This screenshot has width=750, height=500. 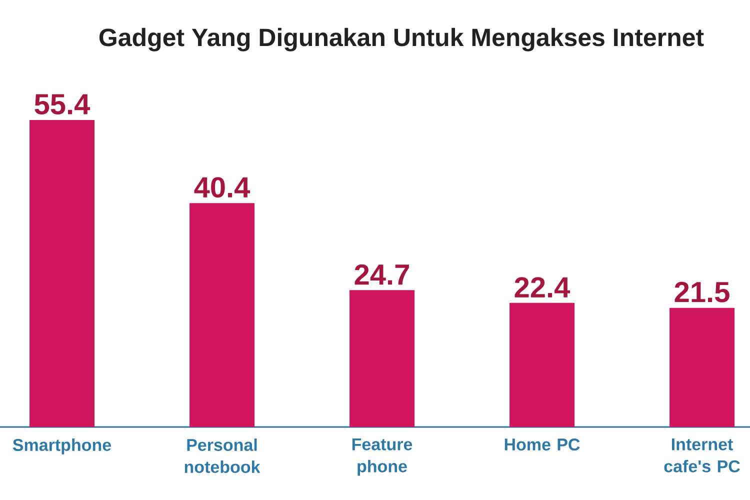 I want to click on chart-title: Gadget Yang Digunakan Untuk Mengakses Internet, so click(x=401, y=40).